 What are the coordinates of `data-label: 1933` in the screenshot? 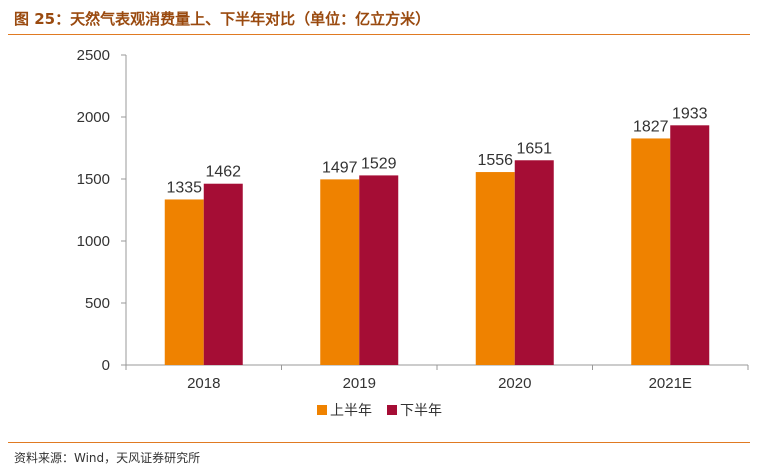 It's located at (690, 113).